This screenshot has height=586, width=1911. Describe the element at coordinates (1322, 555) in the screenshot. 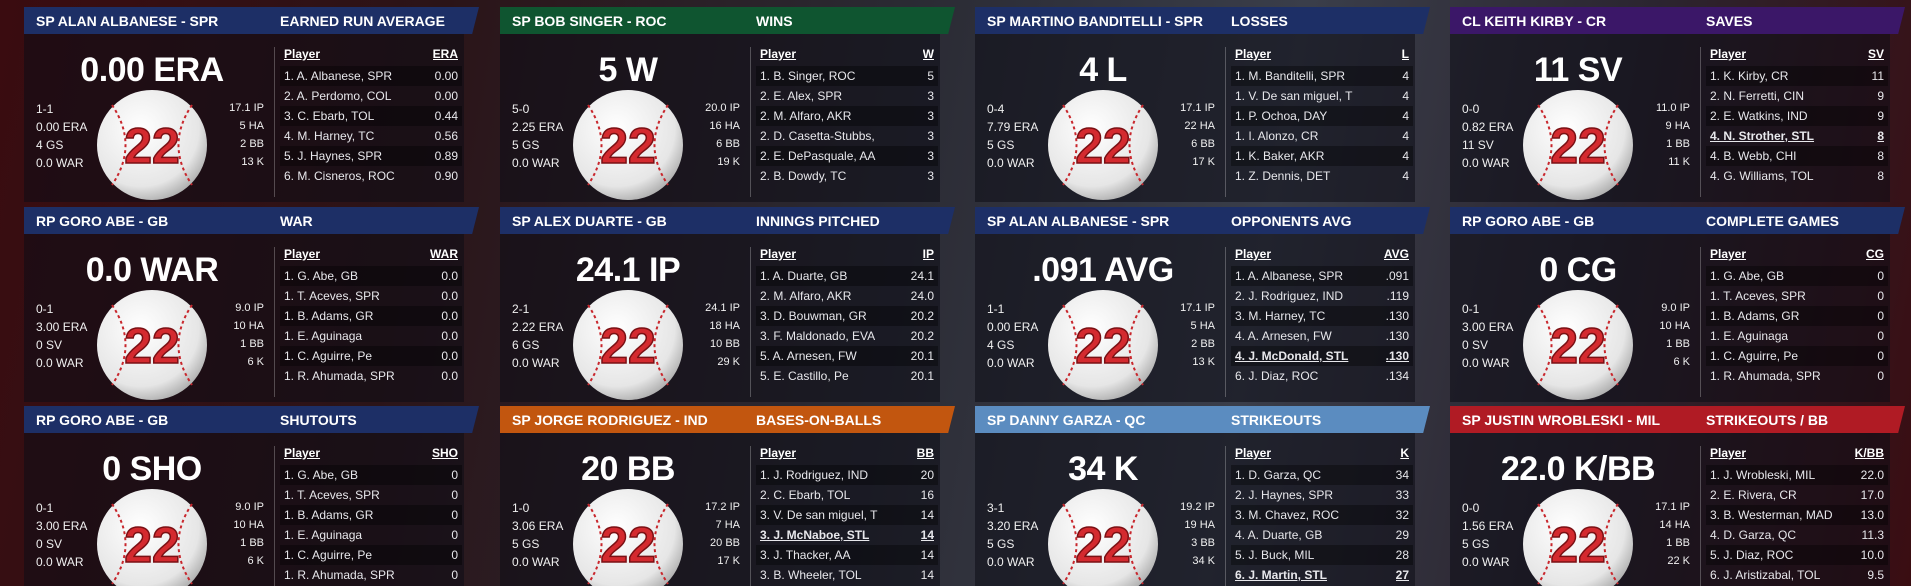

I see `leader-row: 5. J. Buck, MIL 28` at that location.